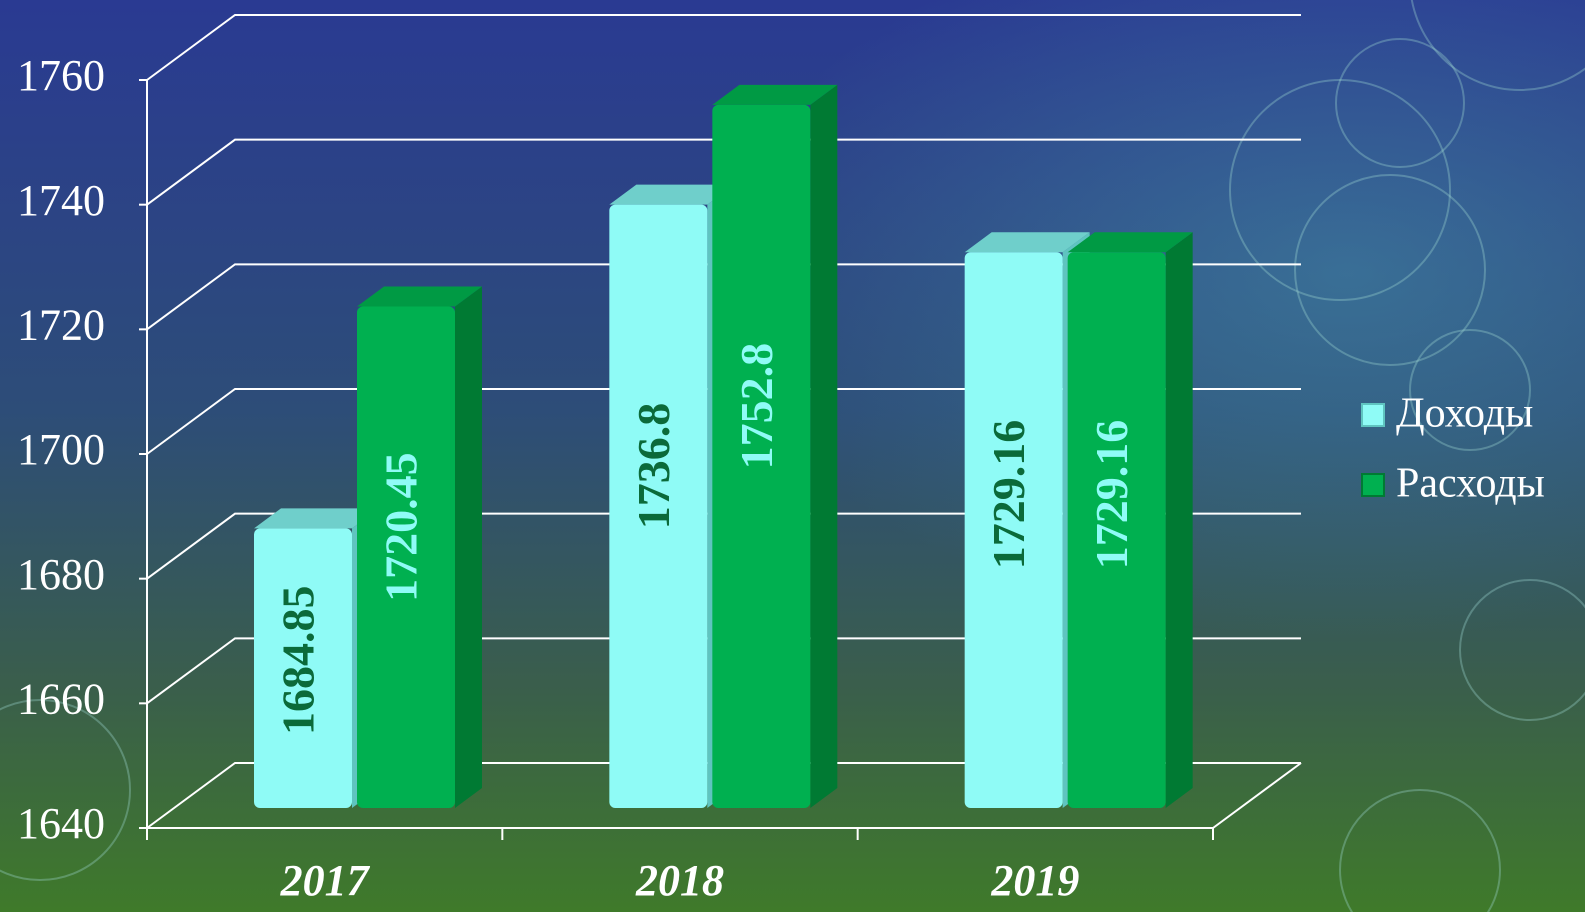 Image resolution: width=1585 pixels, height=912 pixels. I want to click on y-tick-label: 1660, so click(61, 698).